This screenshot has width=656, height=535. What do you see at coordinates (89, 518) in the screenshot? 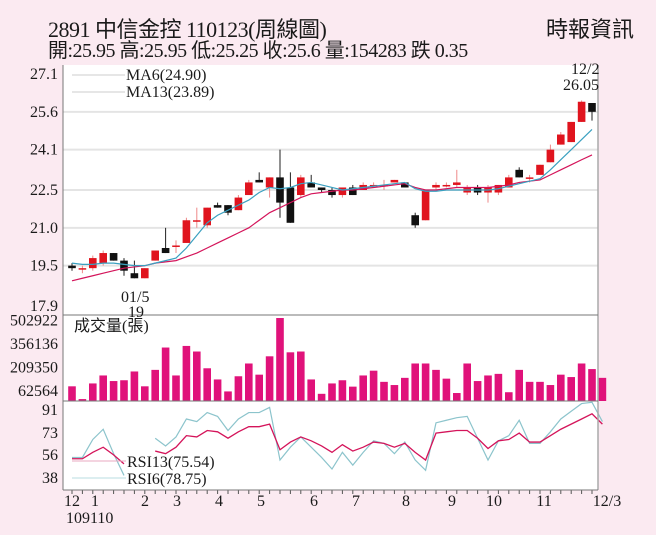
I see `svg-text: 109110` at bounding box center [89, 518].